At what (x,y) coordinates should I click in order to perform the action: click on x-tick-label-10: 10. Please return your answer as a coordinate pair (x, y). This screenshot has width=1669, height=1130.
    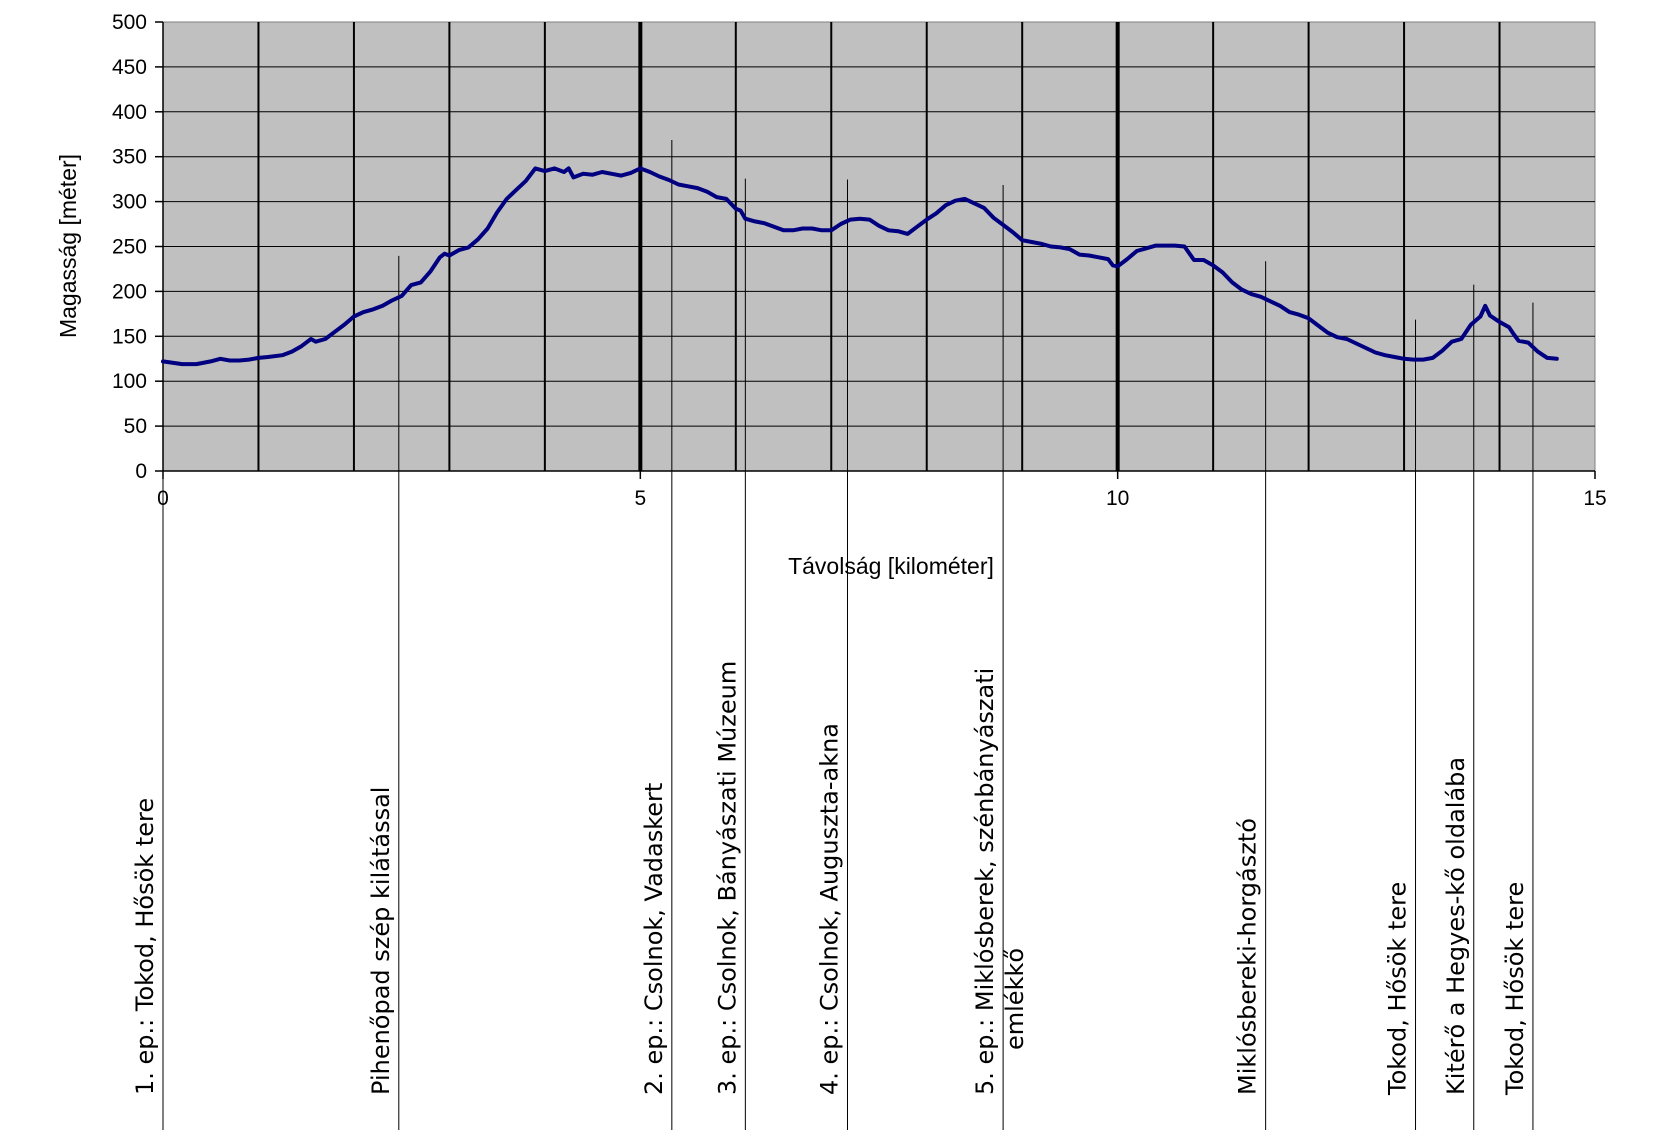
    Looking at the image, I should click on (1117, 498).